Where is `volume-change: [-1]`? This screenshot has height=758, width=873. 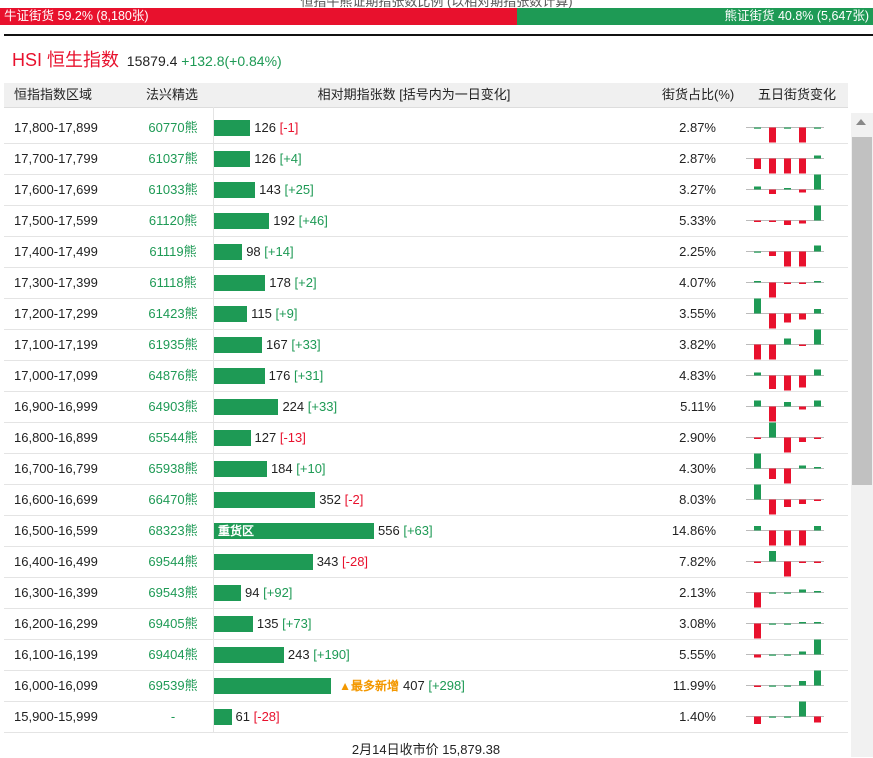
volume-change: [-1] is located at coordinates (289, 127).